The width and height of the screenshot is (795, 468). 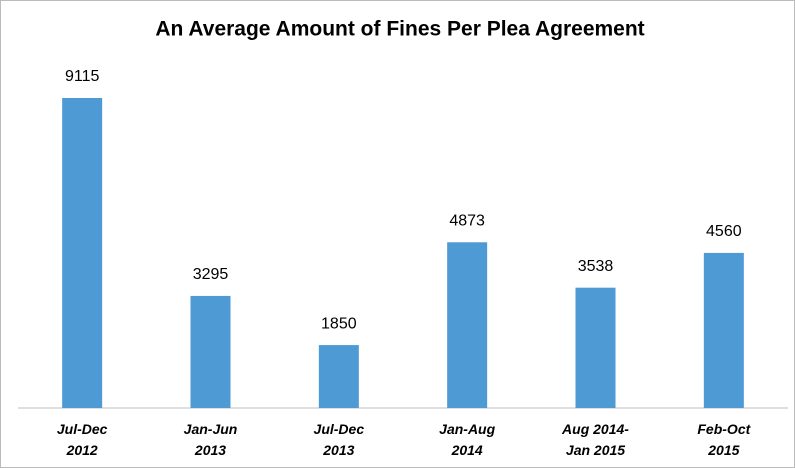 I want to click on data-label: 4560, so click(x=724, y=231).